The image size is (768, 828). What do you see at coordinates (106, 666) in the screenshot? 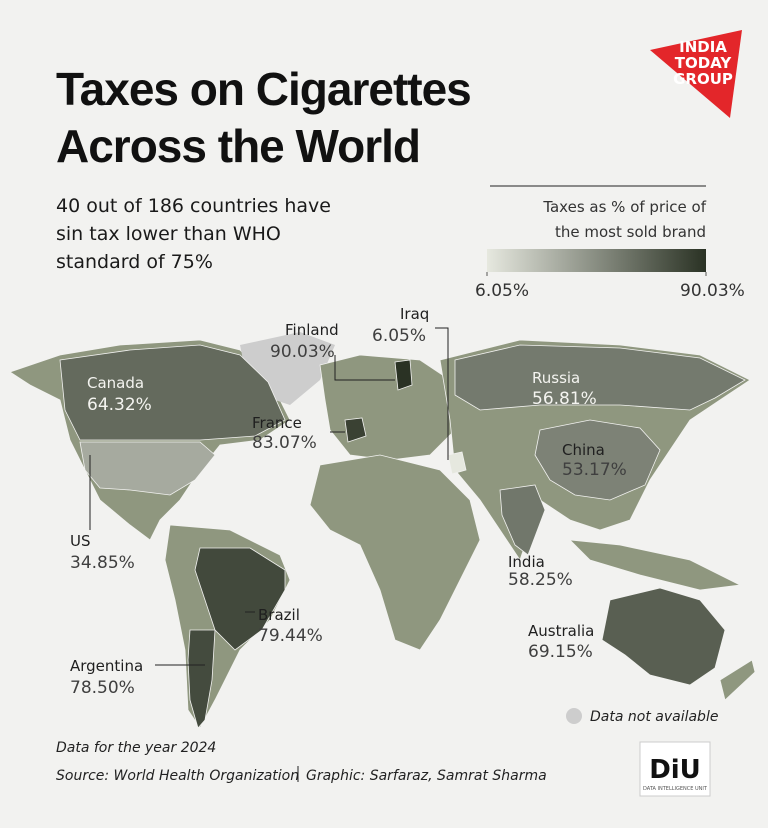
I see `country-name: Argentina` at bounding box center [106, 666].